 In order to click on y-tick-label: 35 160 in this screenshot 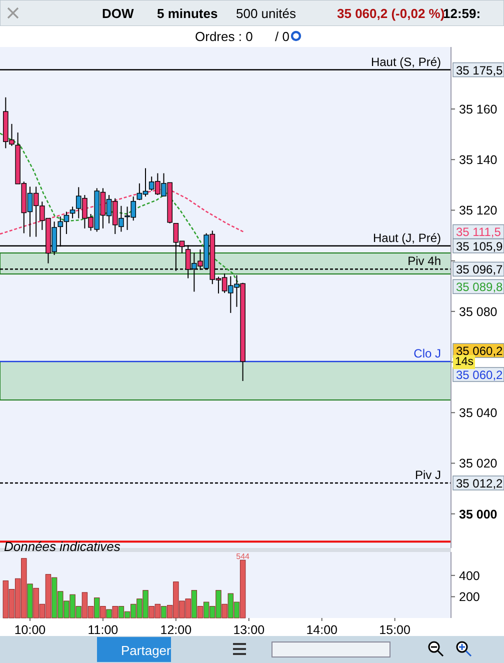, I will do `click(478, 109)`.